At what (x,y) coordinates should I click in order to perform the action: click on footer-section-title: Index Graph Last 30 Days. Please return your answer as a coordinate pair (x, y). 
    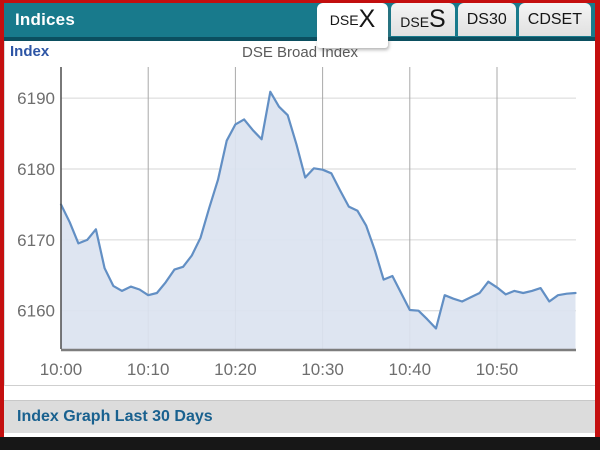
    Looking at the image, I should click on (115, 416).